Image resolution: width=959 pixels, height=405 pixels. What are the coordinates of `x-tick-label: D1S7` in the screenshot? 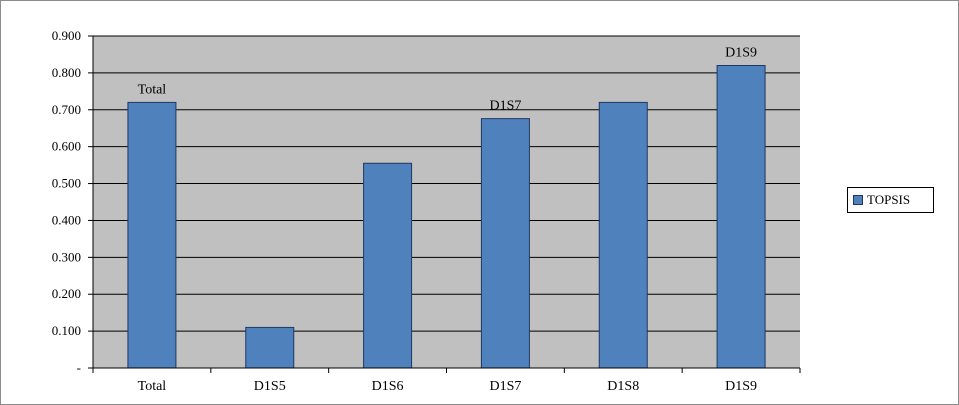 It's located at (505, 386).